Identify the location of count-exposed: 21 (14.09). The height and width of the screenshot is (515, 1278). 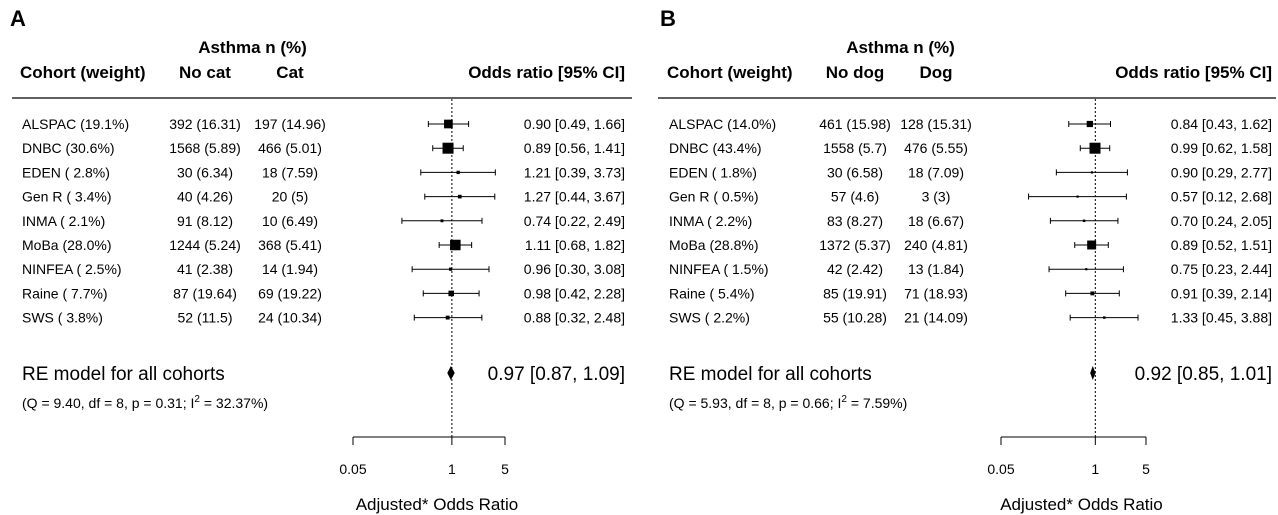
(936, 318).